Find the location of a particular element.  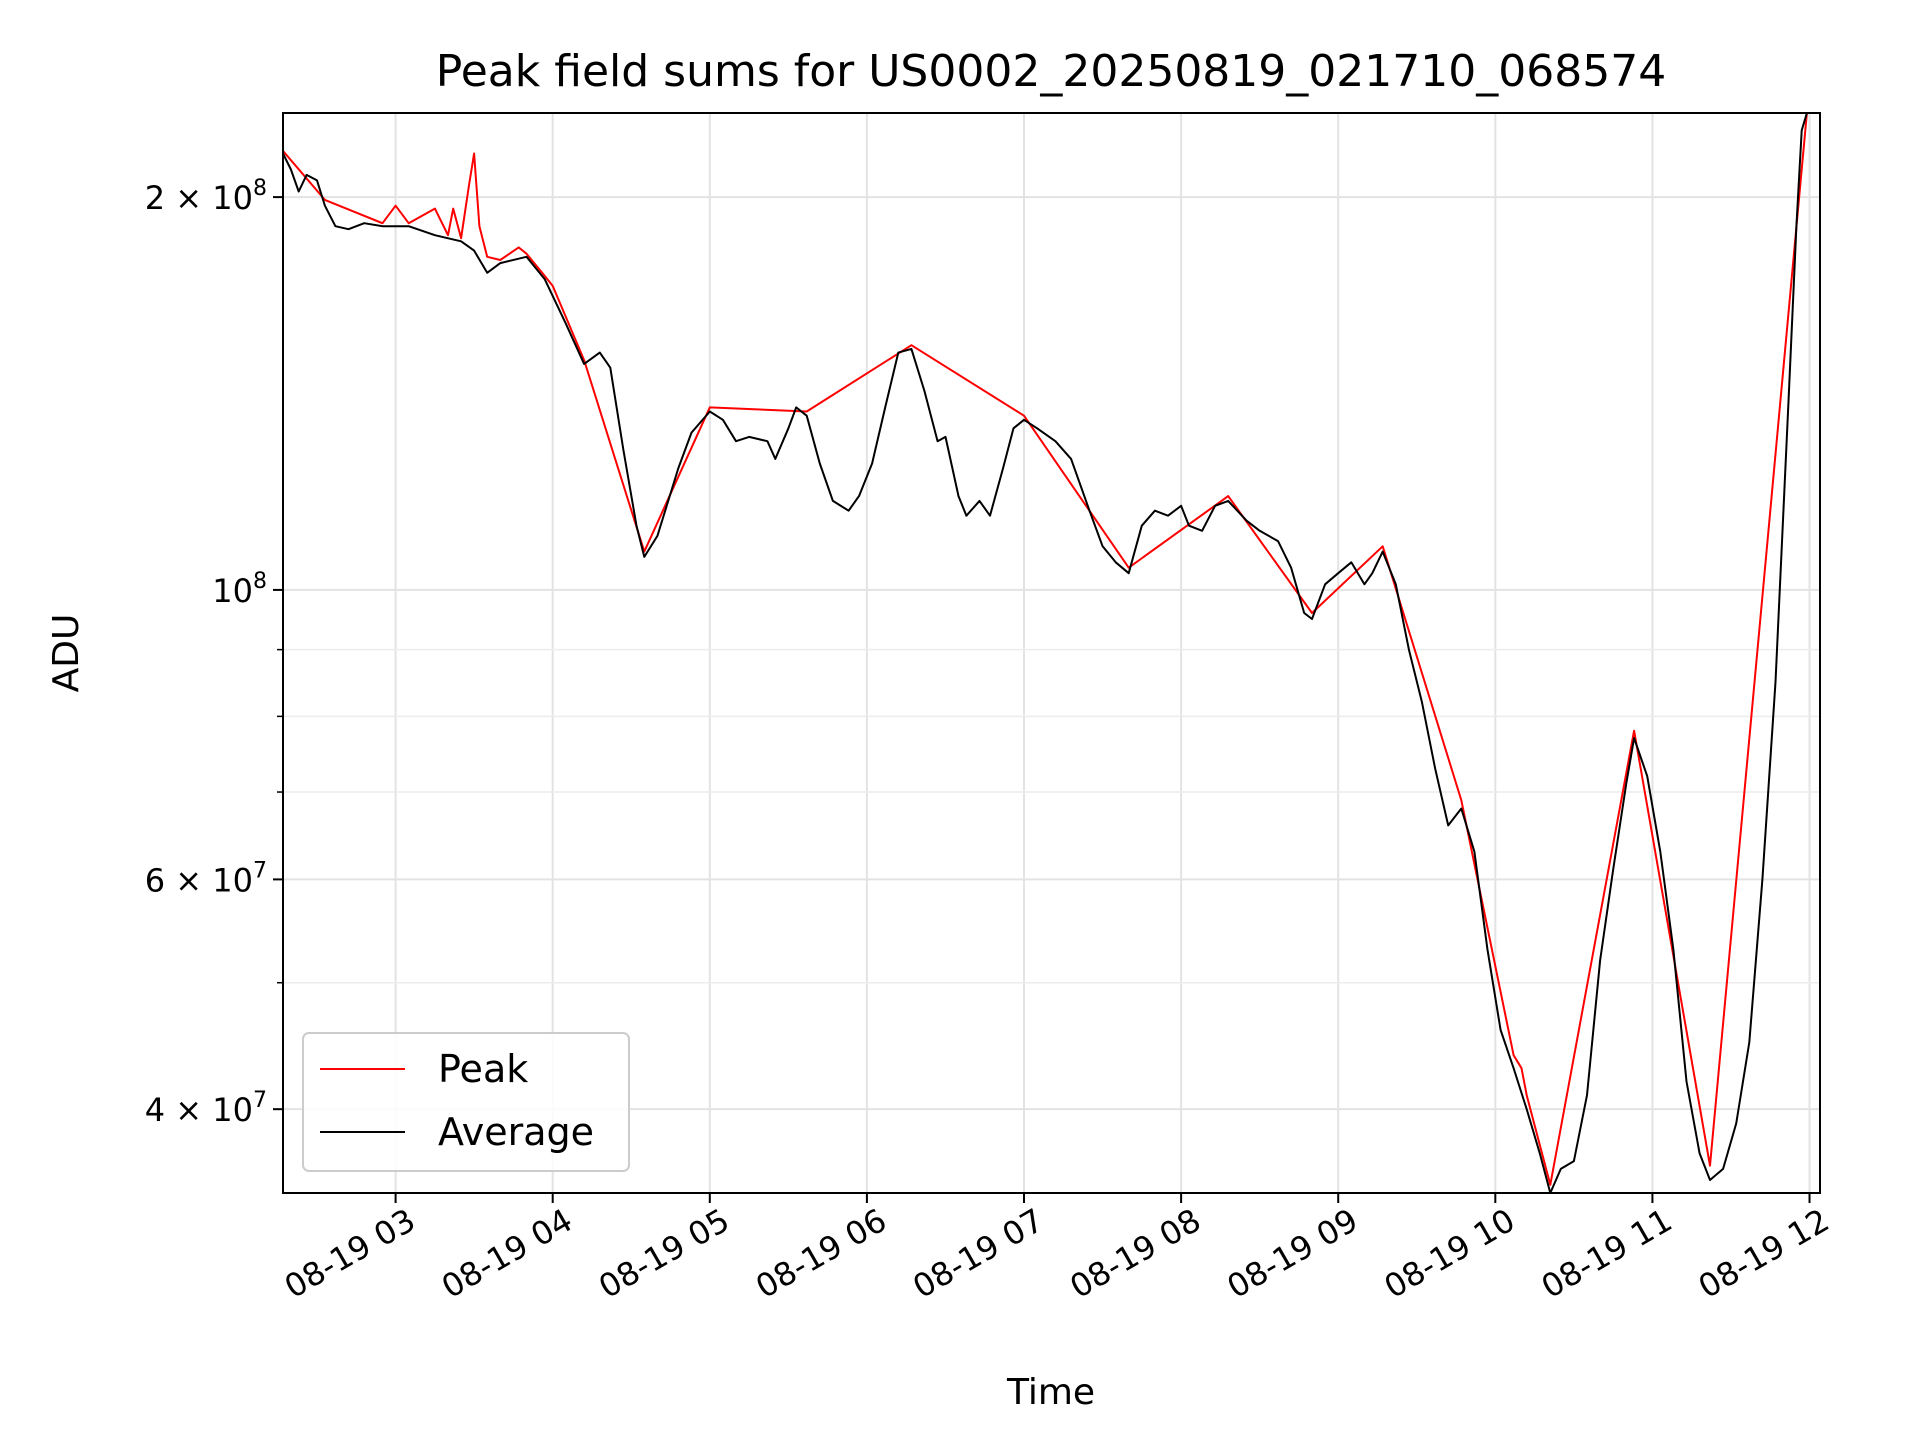

legend-box is located at coordinates (466, 1102).